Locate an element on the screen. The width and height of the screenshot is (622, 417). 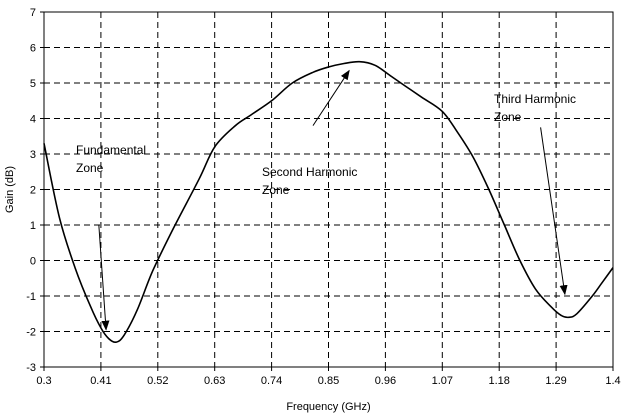
x-tick-label: 1.29 is located at coordinates (555, 381).